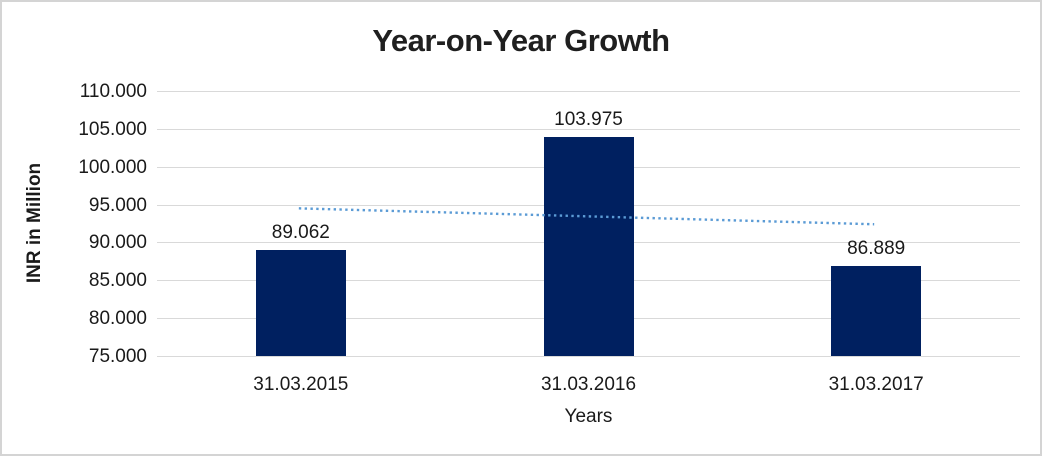 This screenshot has width=1042, height=456. What do you see at coordinates (117, 243) in the screenshot?
I see `y-axis-tick-label: 90.000` at bounding box center [117, 243].